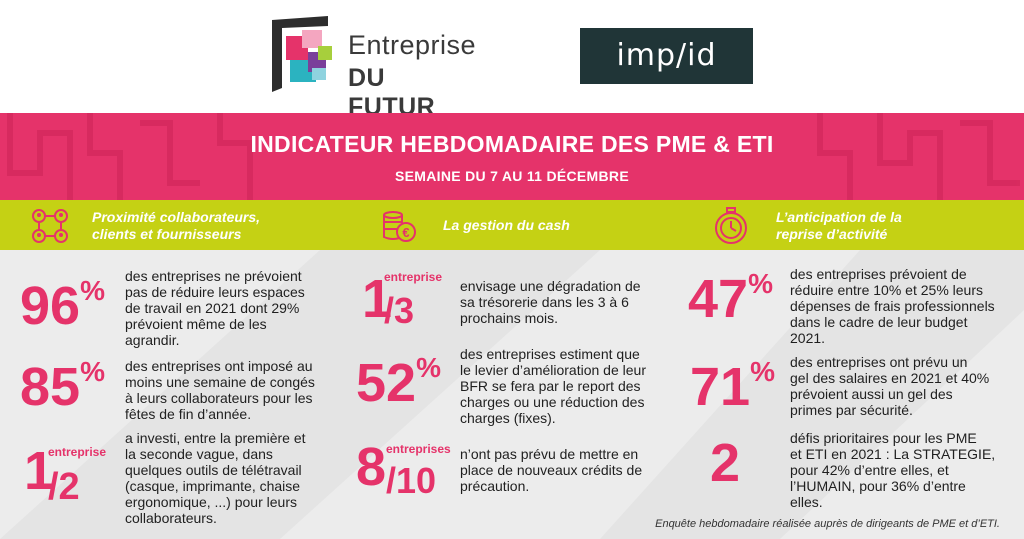 The width and height of the screenshot is (1024, 539). I want to click on entreprise-du-futur-logo: Entreprise DU FUTUR, so click(372, 67).